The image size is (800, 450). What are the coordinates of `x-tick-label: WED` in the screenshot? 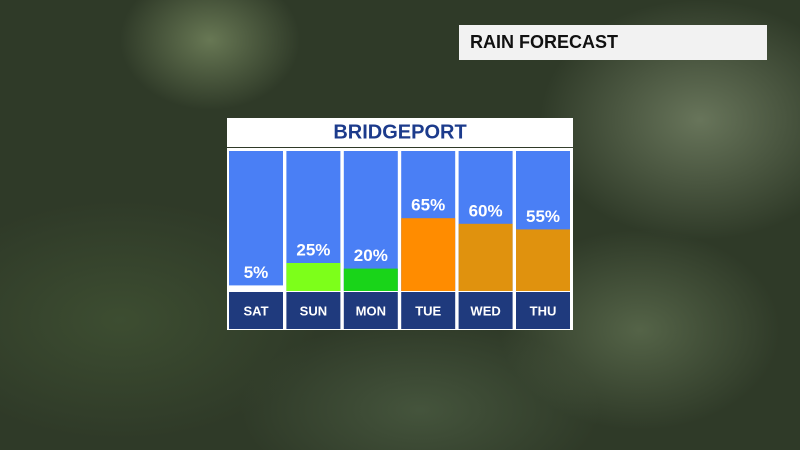 It's located at (485, 310).